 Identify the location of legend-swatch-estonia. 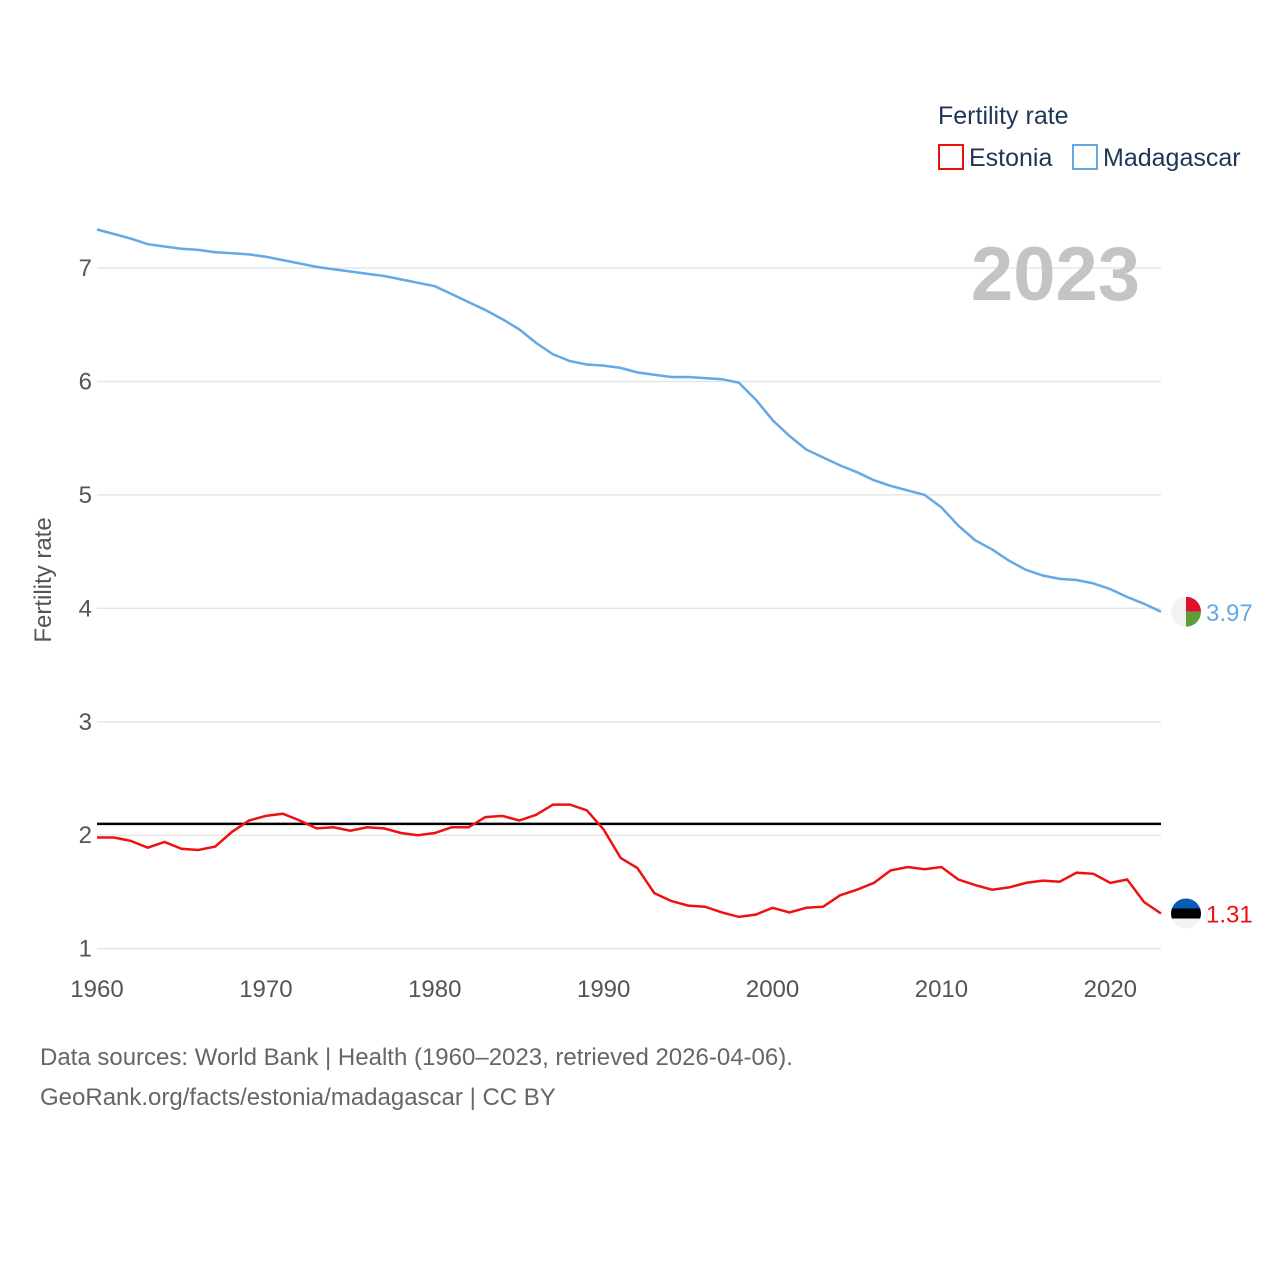
(951, 157).